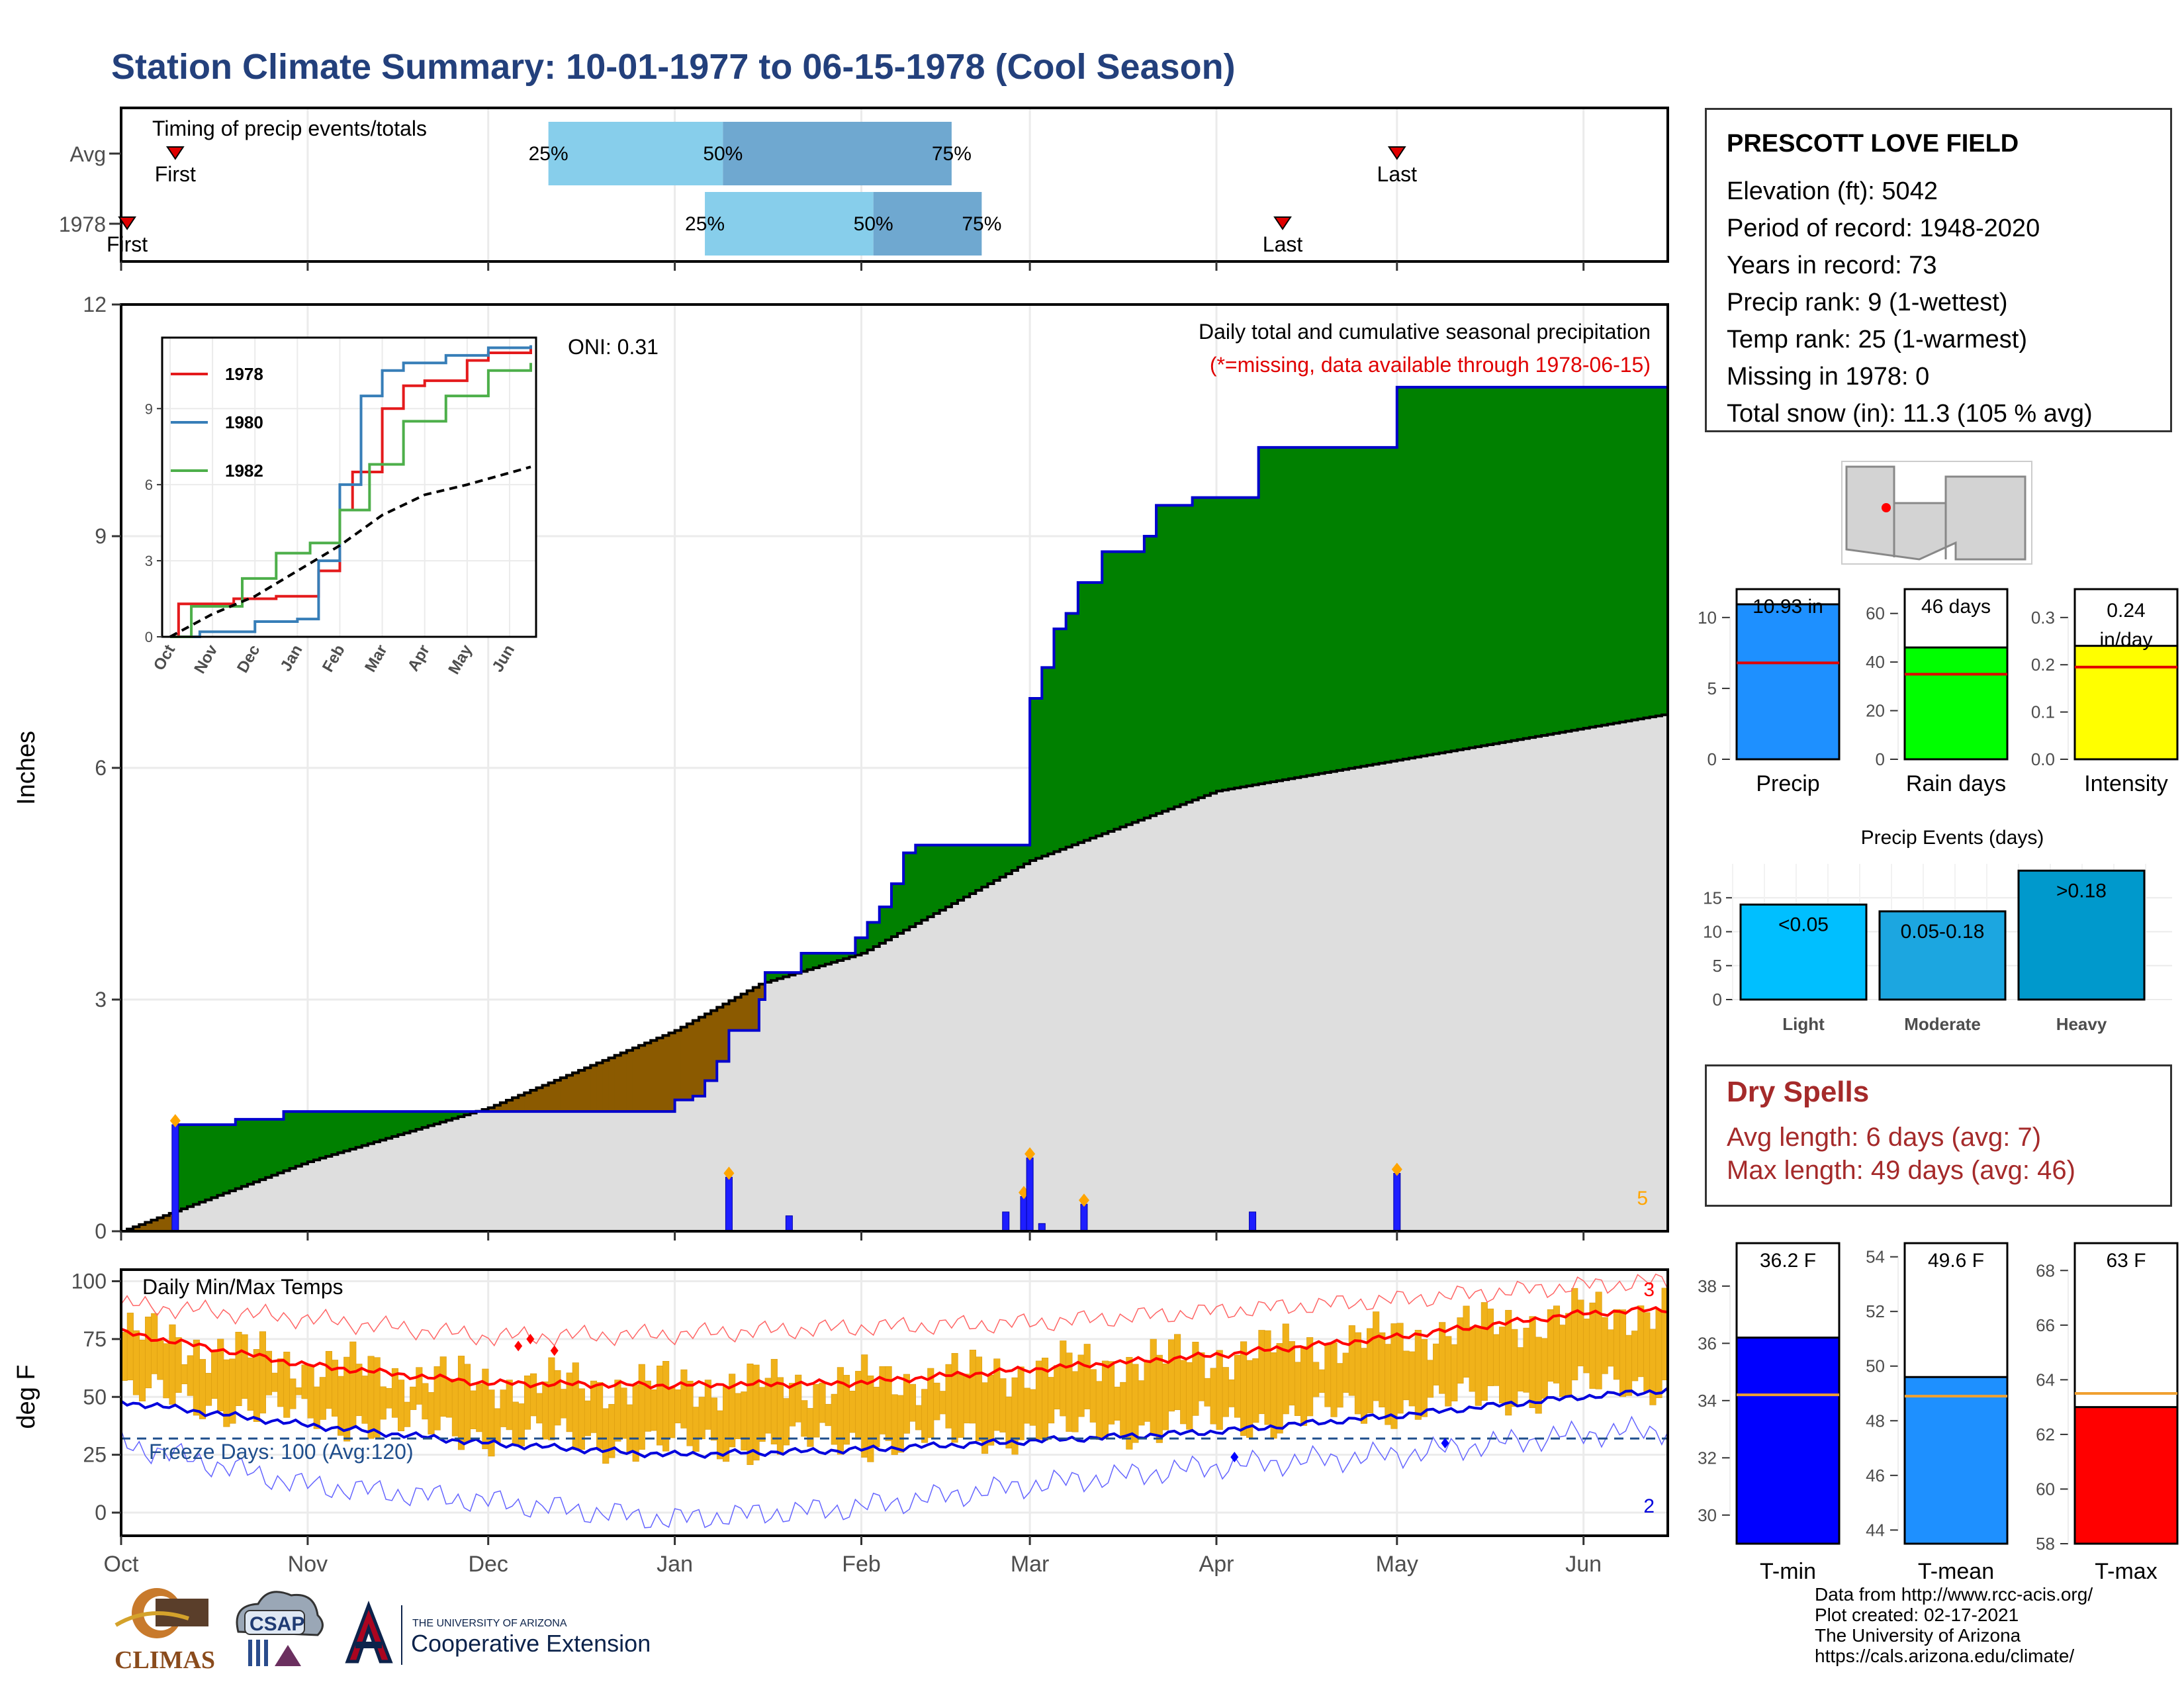 The width and height of the screenshot is (2184, 1688). I want to click on credit-line: Plot created: 02-17-2021, so click(1917, 1615).